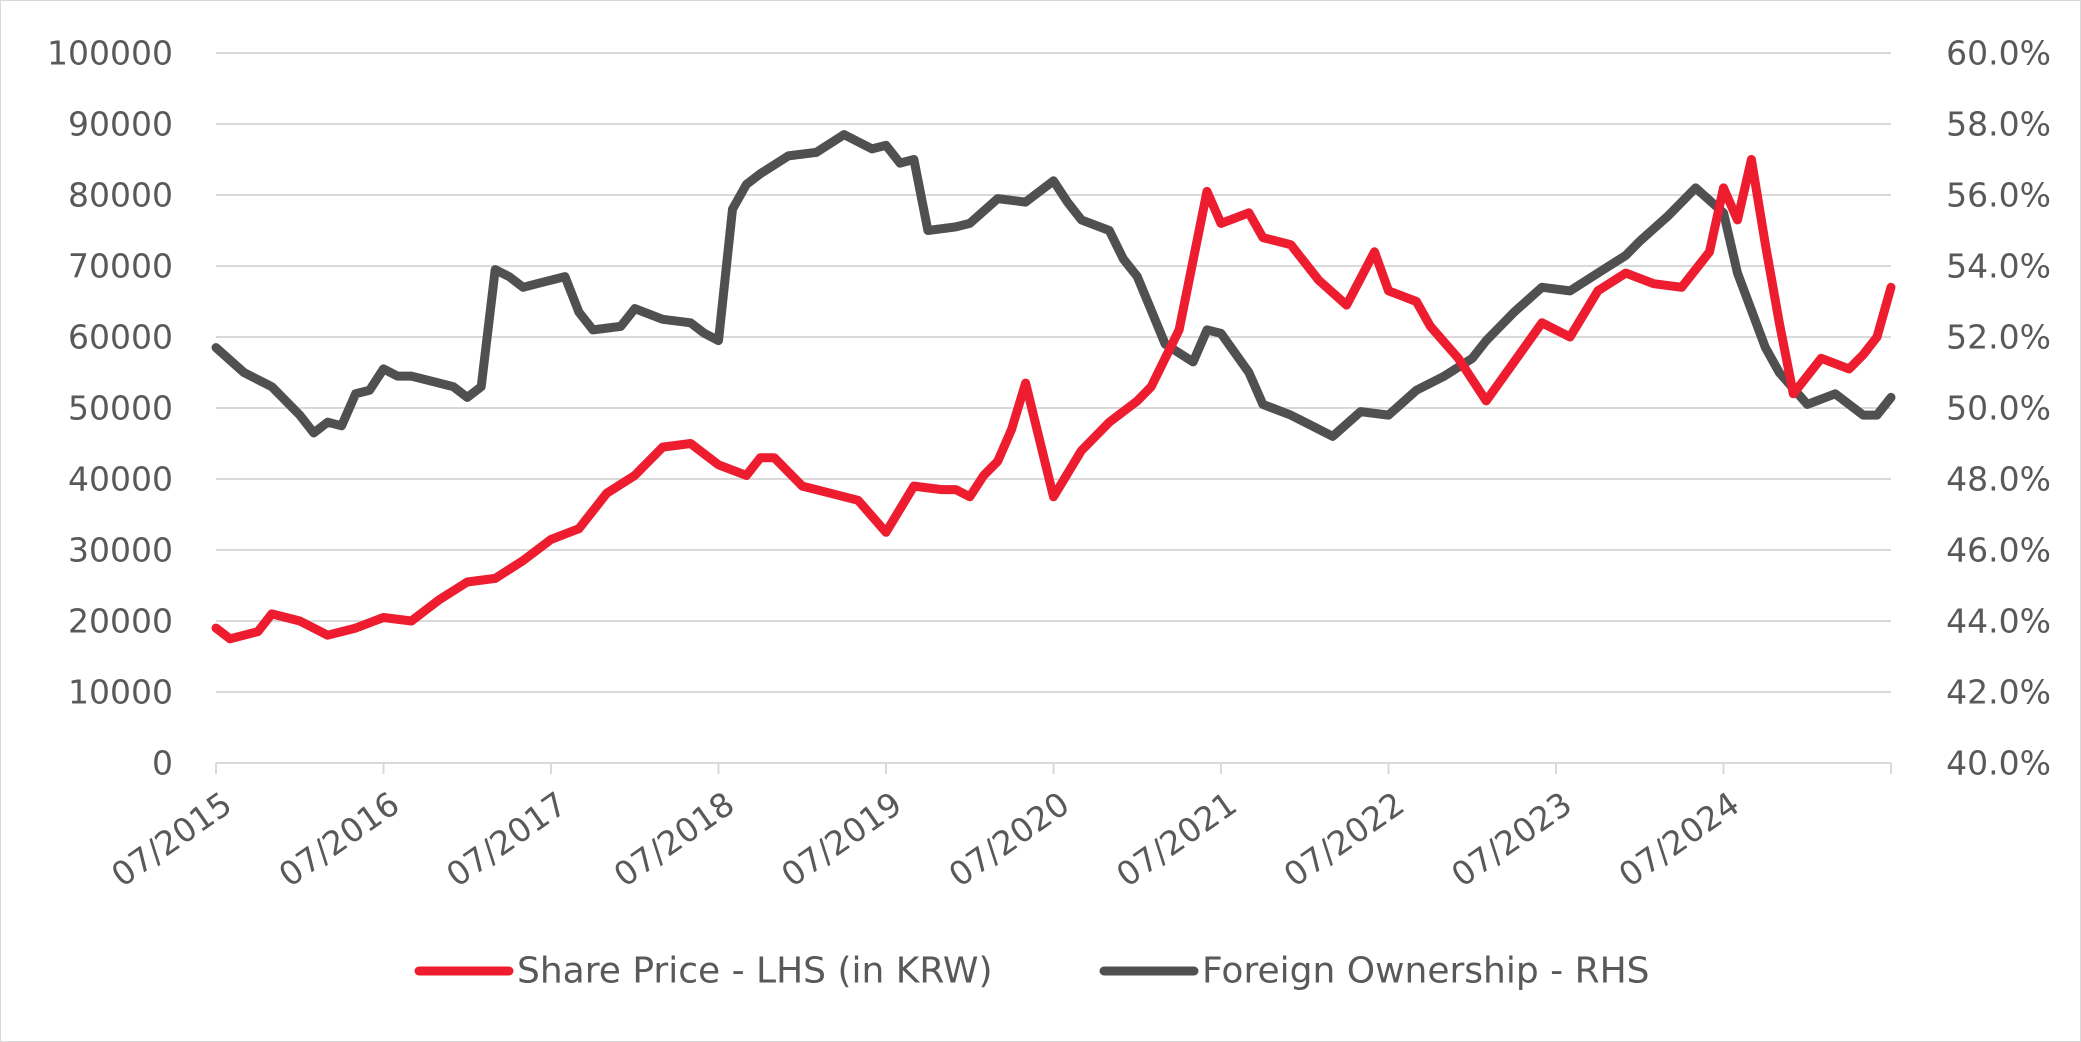 The width and height of the screenshot is (2081, 1042). What do you see at coordinates (1344, 839) in the screenshot?
I see `x-tick-label: 07/2022` at bounding box center [1344, 839].